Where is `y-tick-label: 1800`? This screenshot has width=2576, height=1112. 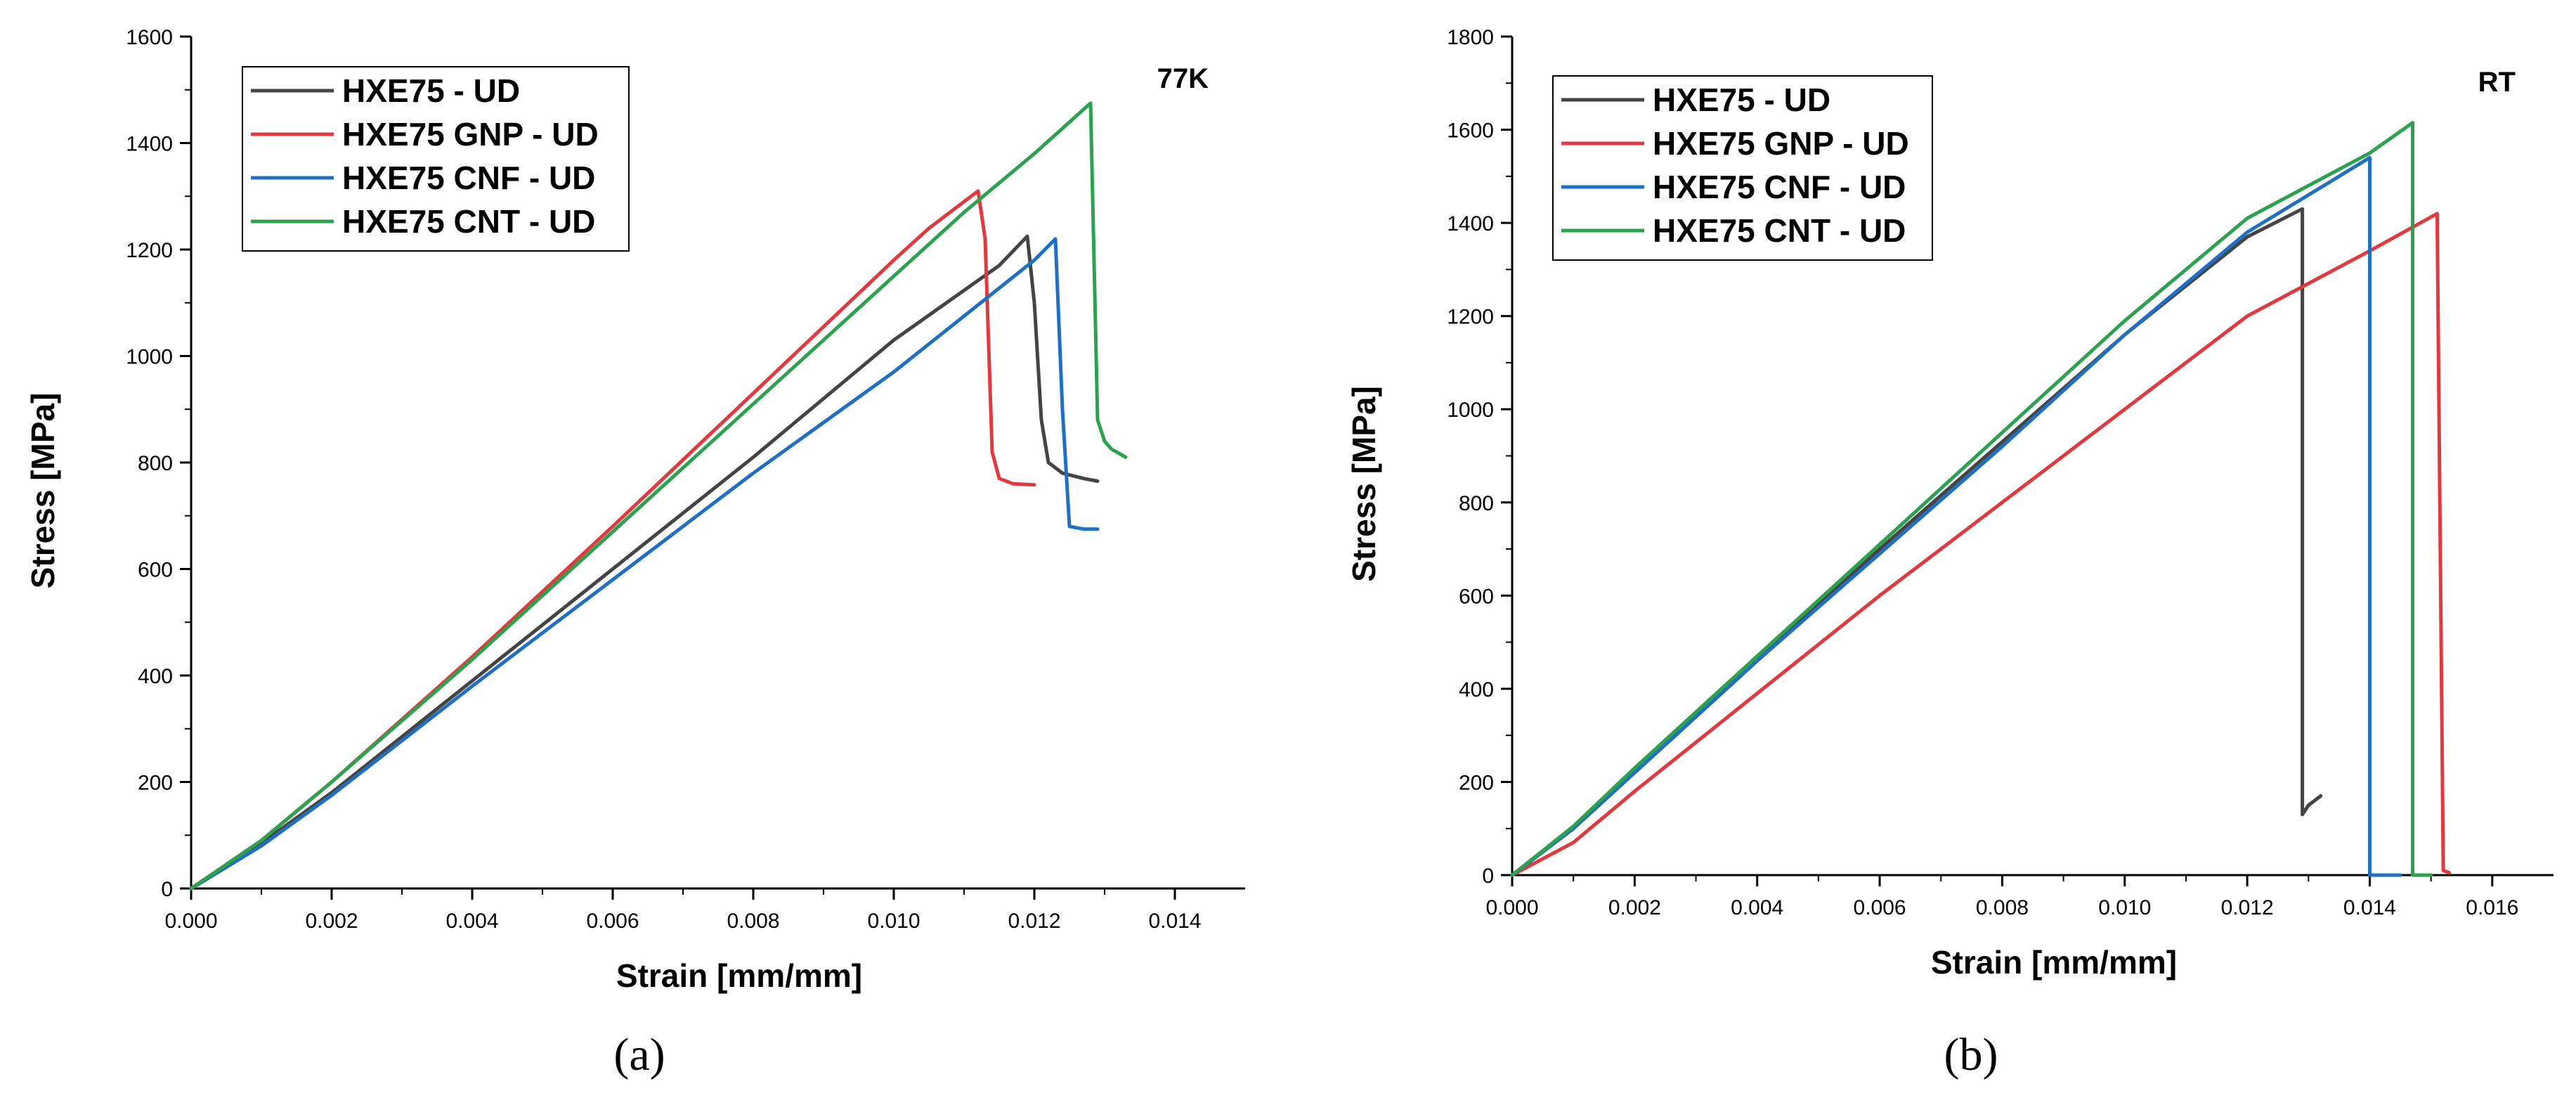
y-tick-label: 1800 is located at coordinates (1470, 37).